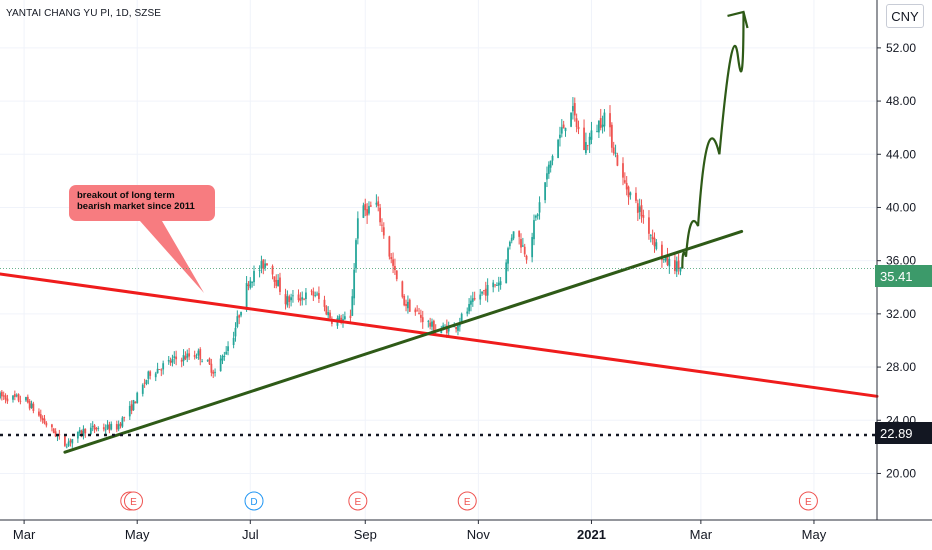  What do you see at coordinates (905, 16) in the screenshot?
I see `currency-button: CNY` at bounding box center [905, 16].